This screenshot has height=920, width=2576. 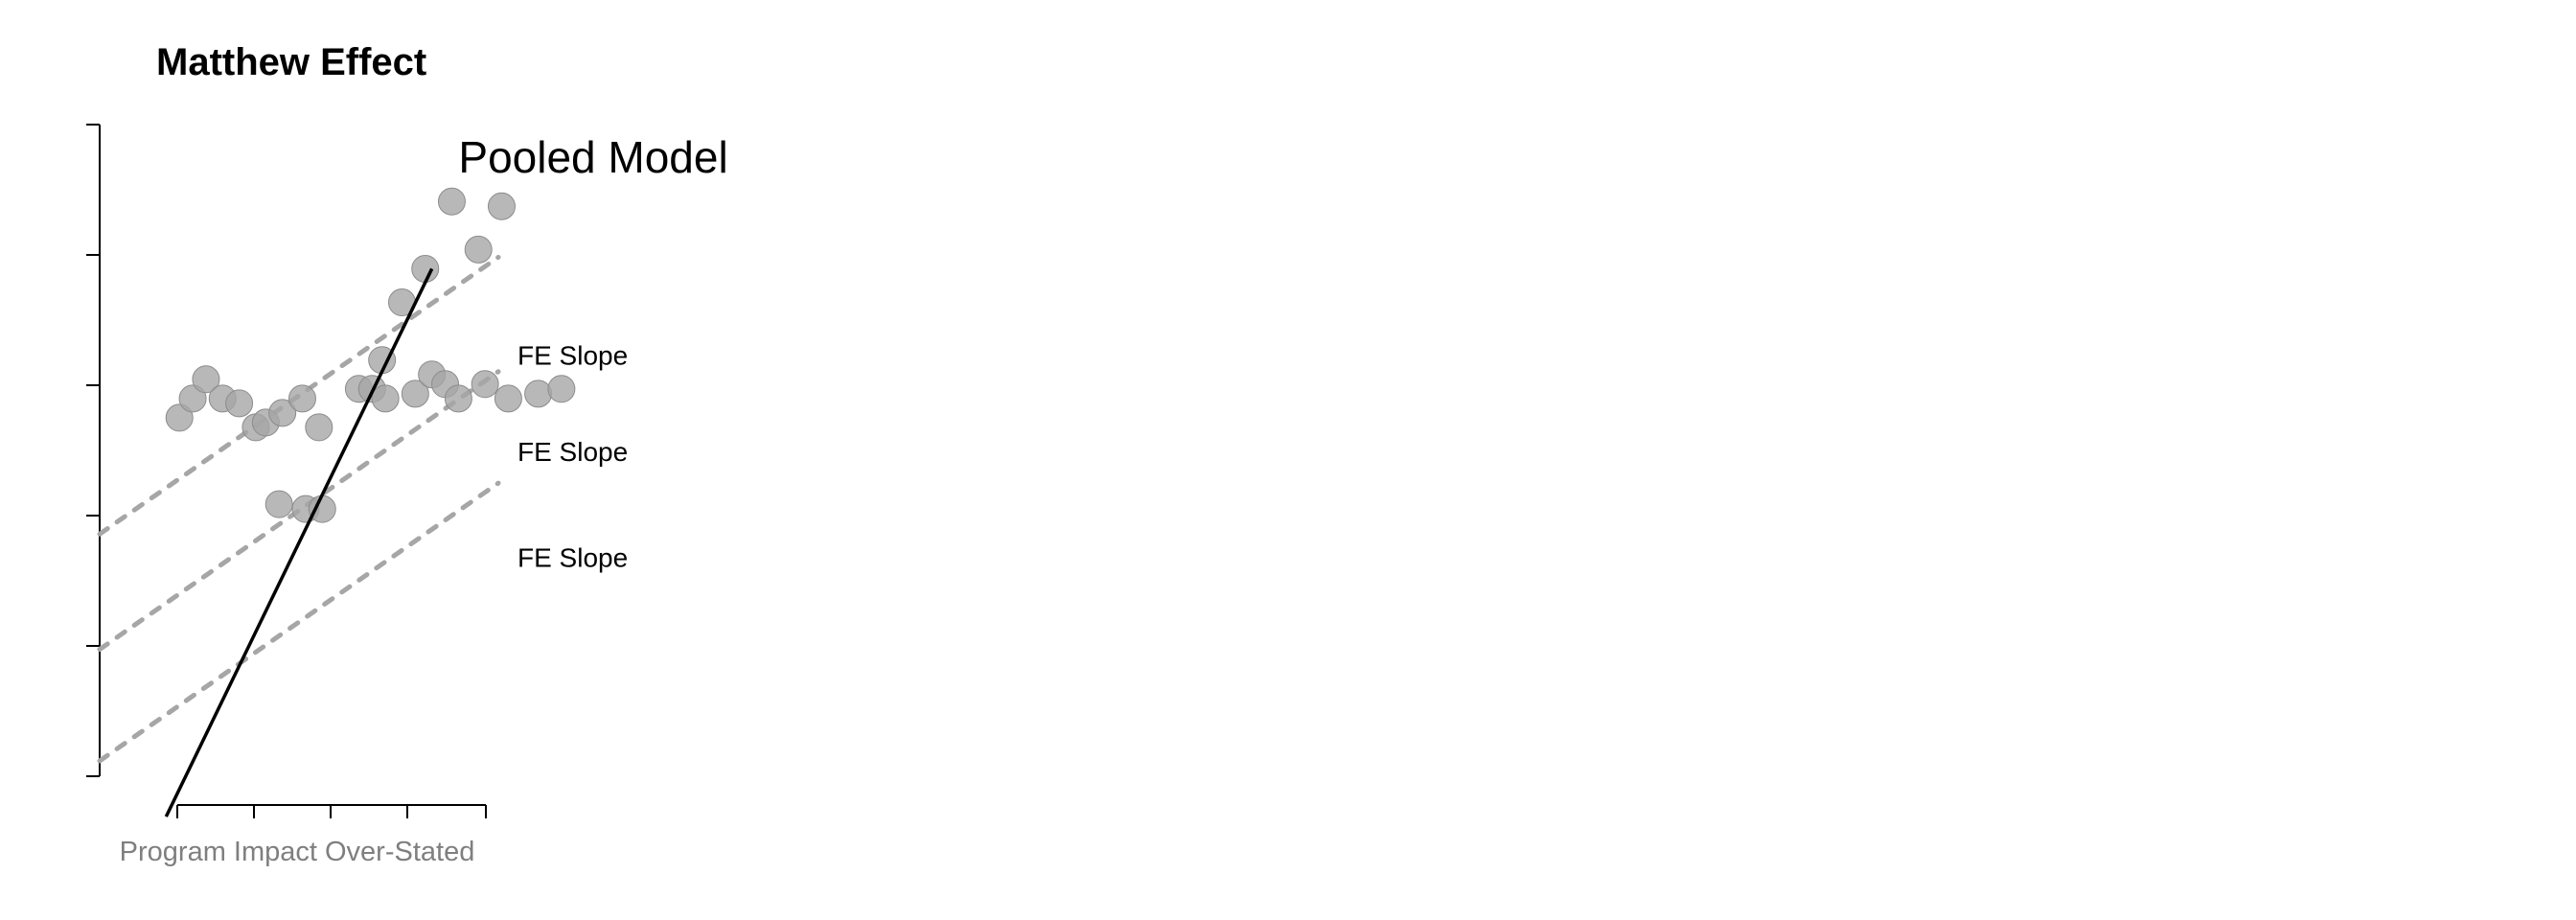 I want to click on pooled-model-label: Pooled Model, so click(x=592, y=157).